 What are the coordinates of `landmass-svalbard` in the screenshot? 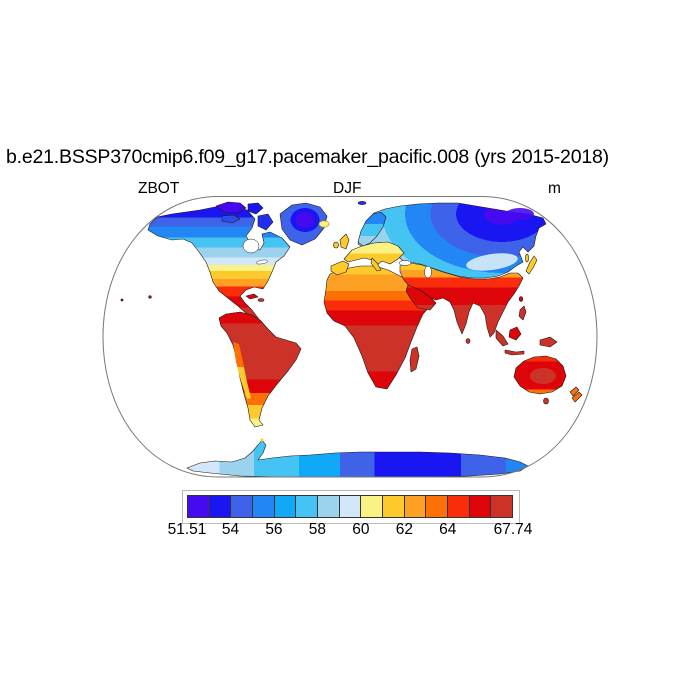 It's located at (362, 203).